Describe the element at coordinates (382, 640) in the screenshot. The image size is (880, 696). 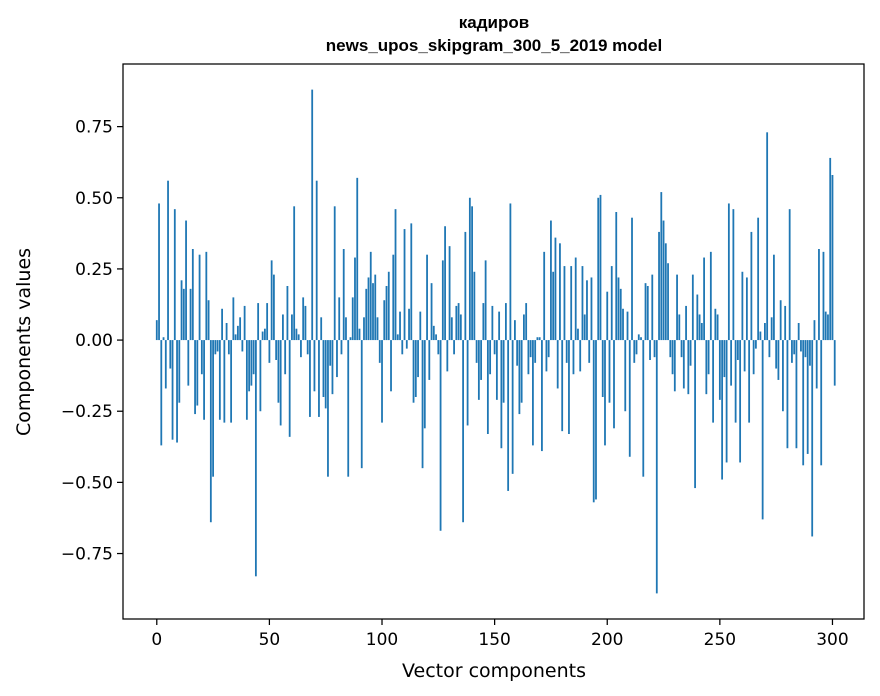
I see `x-tick-label: 100` at that location.